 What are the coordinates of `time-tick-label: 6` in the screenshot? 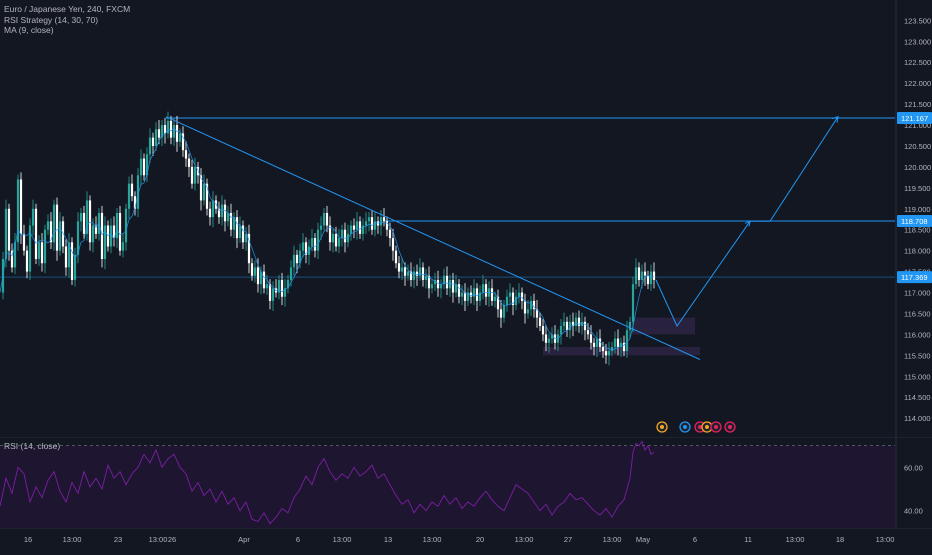 It's located at (298, 539).